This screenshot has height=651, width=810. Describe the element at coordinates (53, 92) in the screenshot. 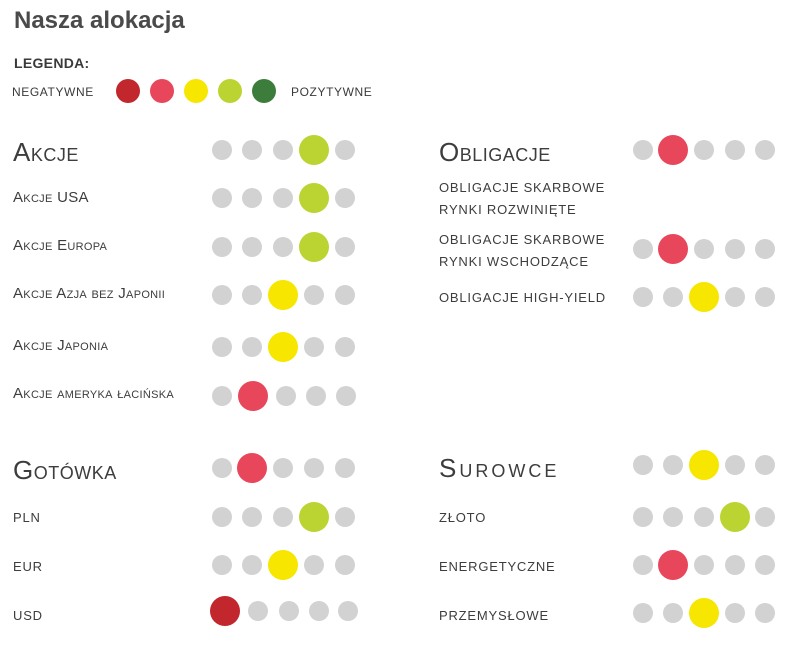

I see `legend-negative-label: NEGATYWNE` at that location.